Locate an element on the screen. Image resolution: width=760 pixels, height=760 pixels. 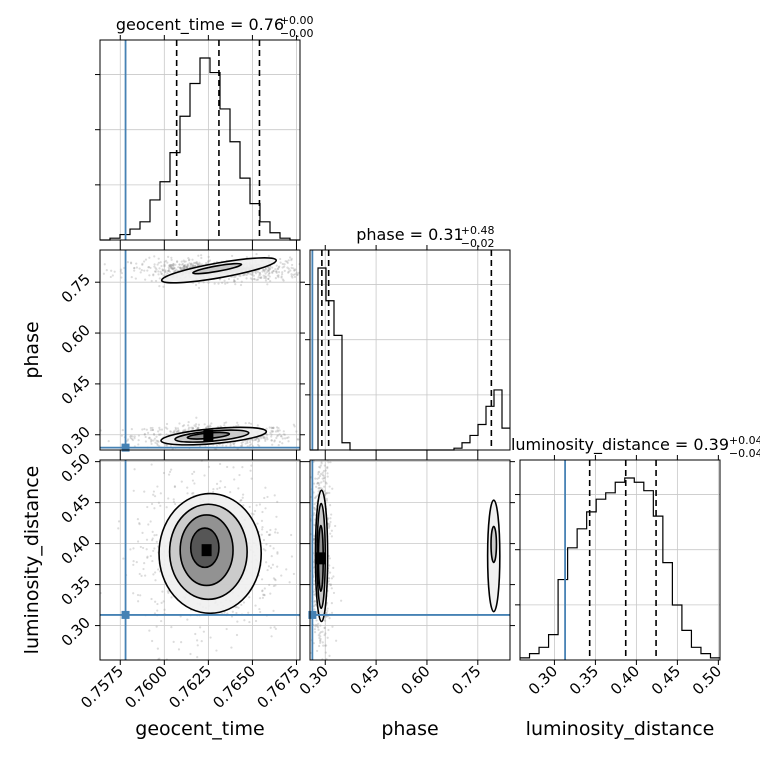
title-luminosity_distance: luminosity_distance = 0.39 is located at coordinates (620, 445).